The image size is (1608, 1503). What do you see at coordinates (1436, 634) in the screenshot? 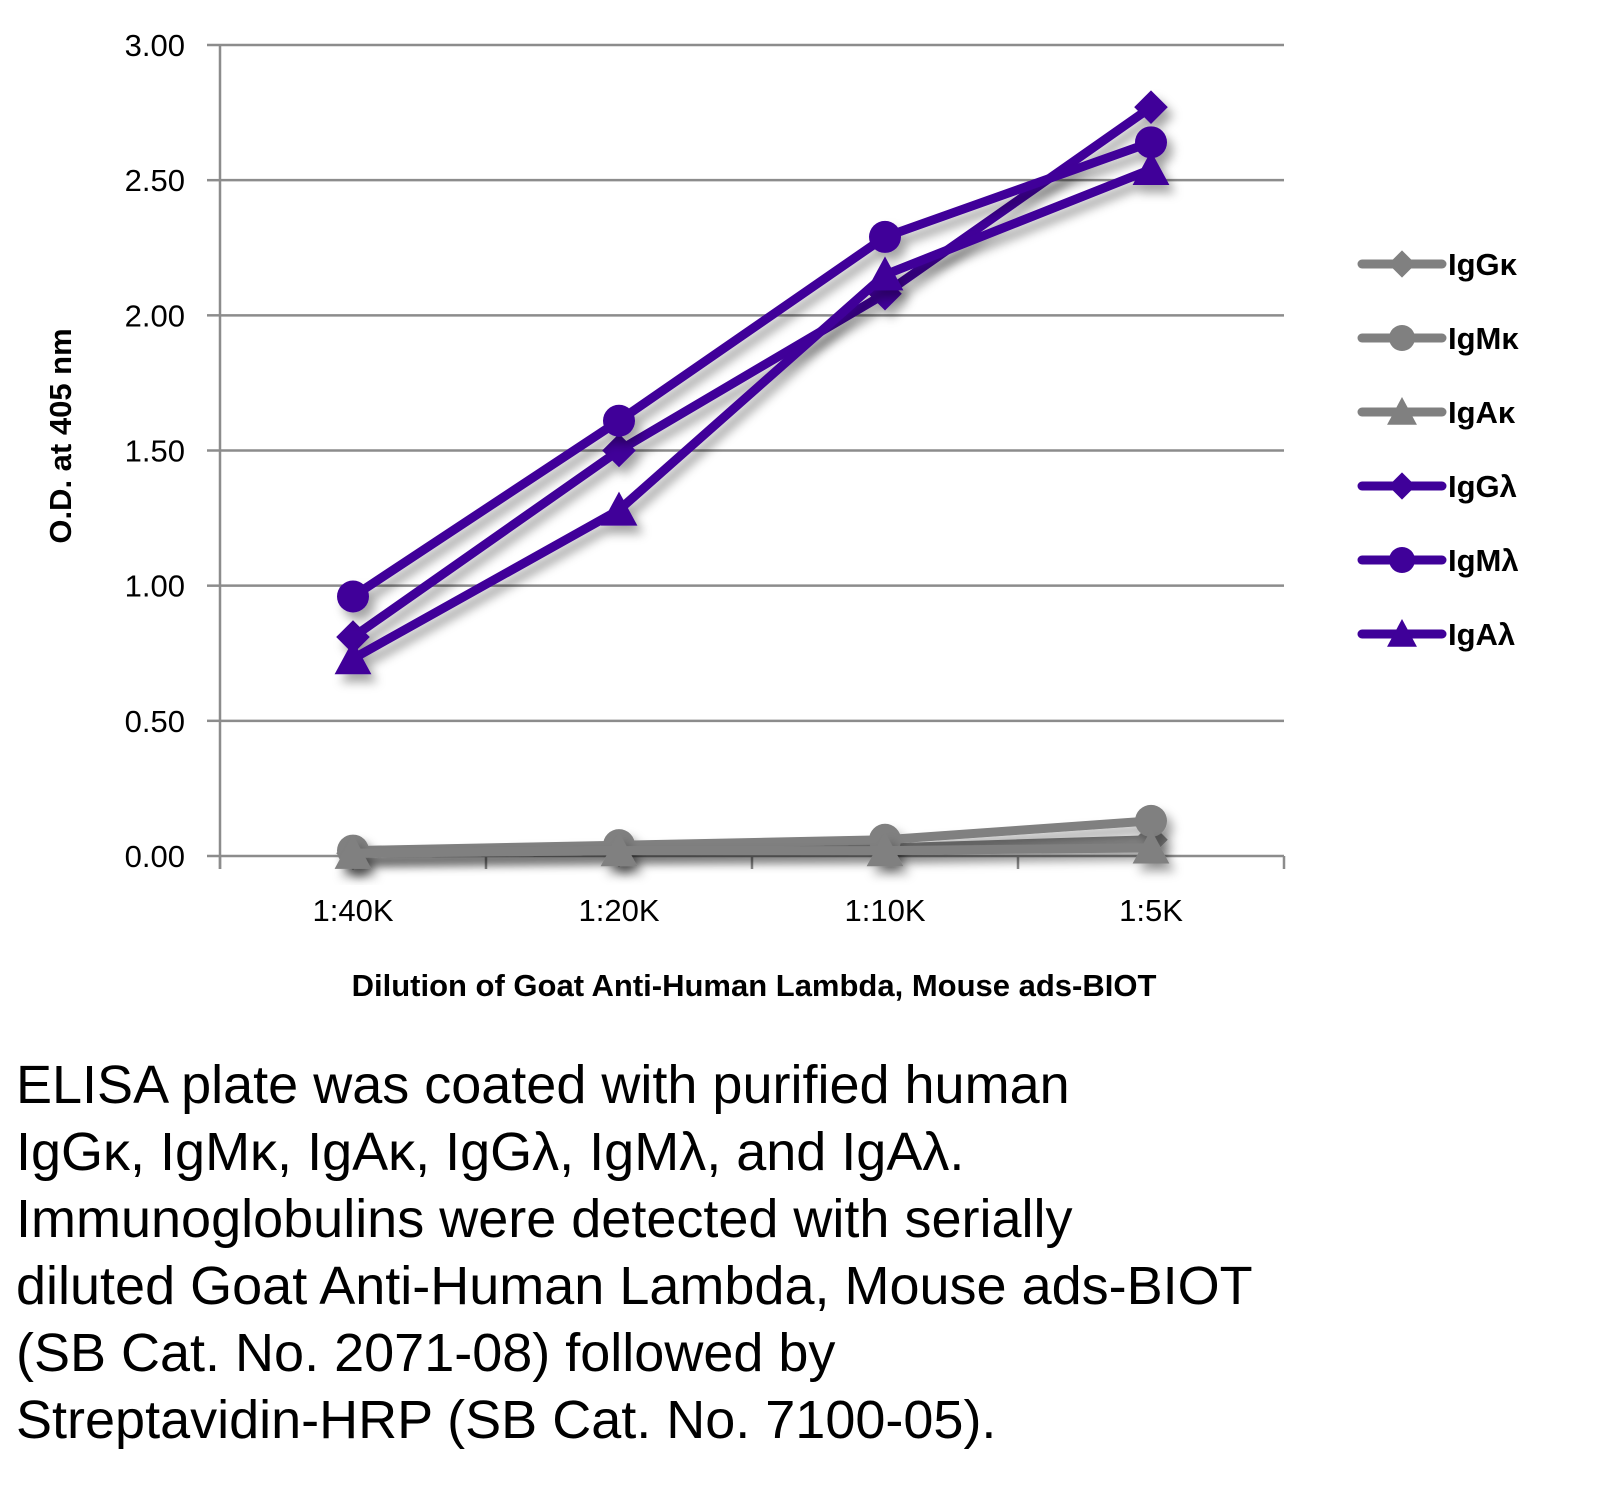
I see `legend-item: IgAλ` at bounding box center [1436, 634].